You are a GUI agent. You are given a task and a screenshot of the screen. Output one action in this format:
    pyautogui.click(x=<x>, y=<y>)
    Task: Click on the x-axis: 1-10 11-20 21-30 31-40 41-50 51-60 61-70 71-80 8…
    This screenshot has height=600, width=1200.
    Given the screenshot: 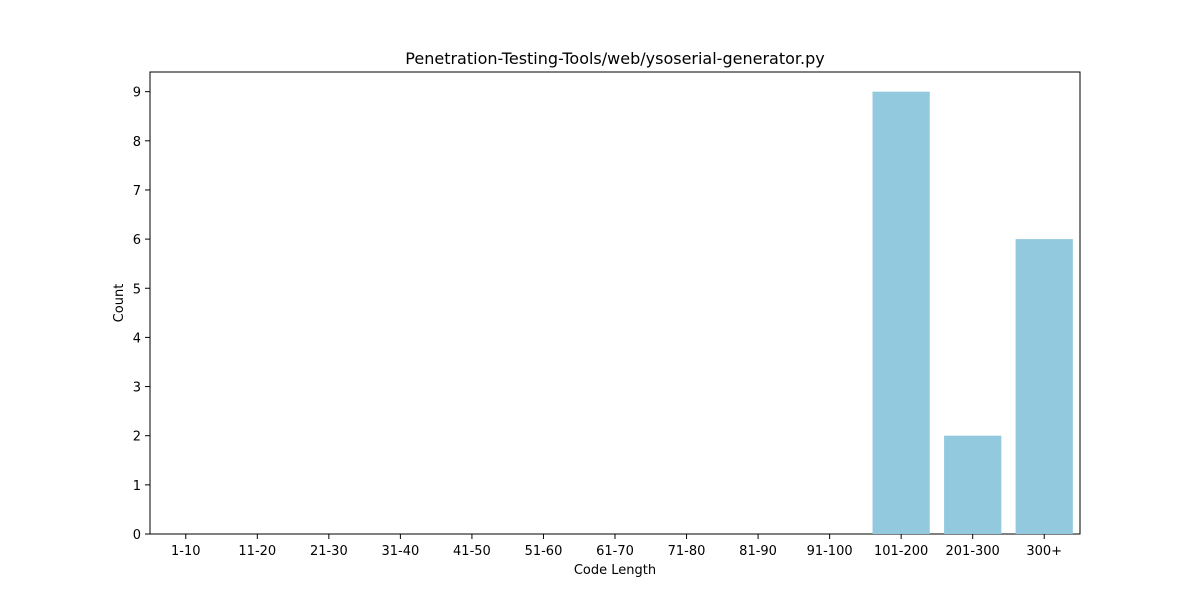 What is the action you would take?
    pyautogui.click(x=616, y=546)
    